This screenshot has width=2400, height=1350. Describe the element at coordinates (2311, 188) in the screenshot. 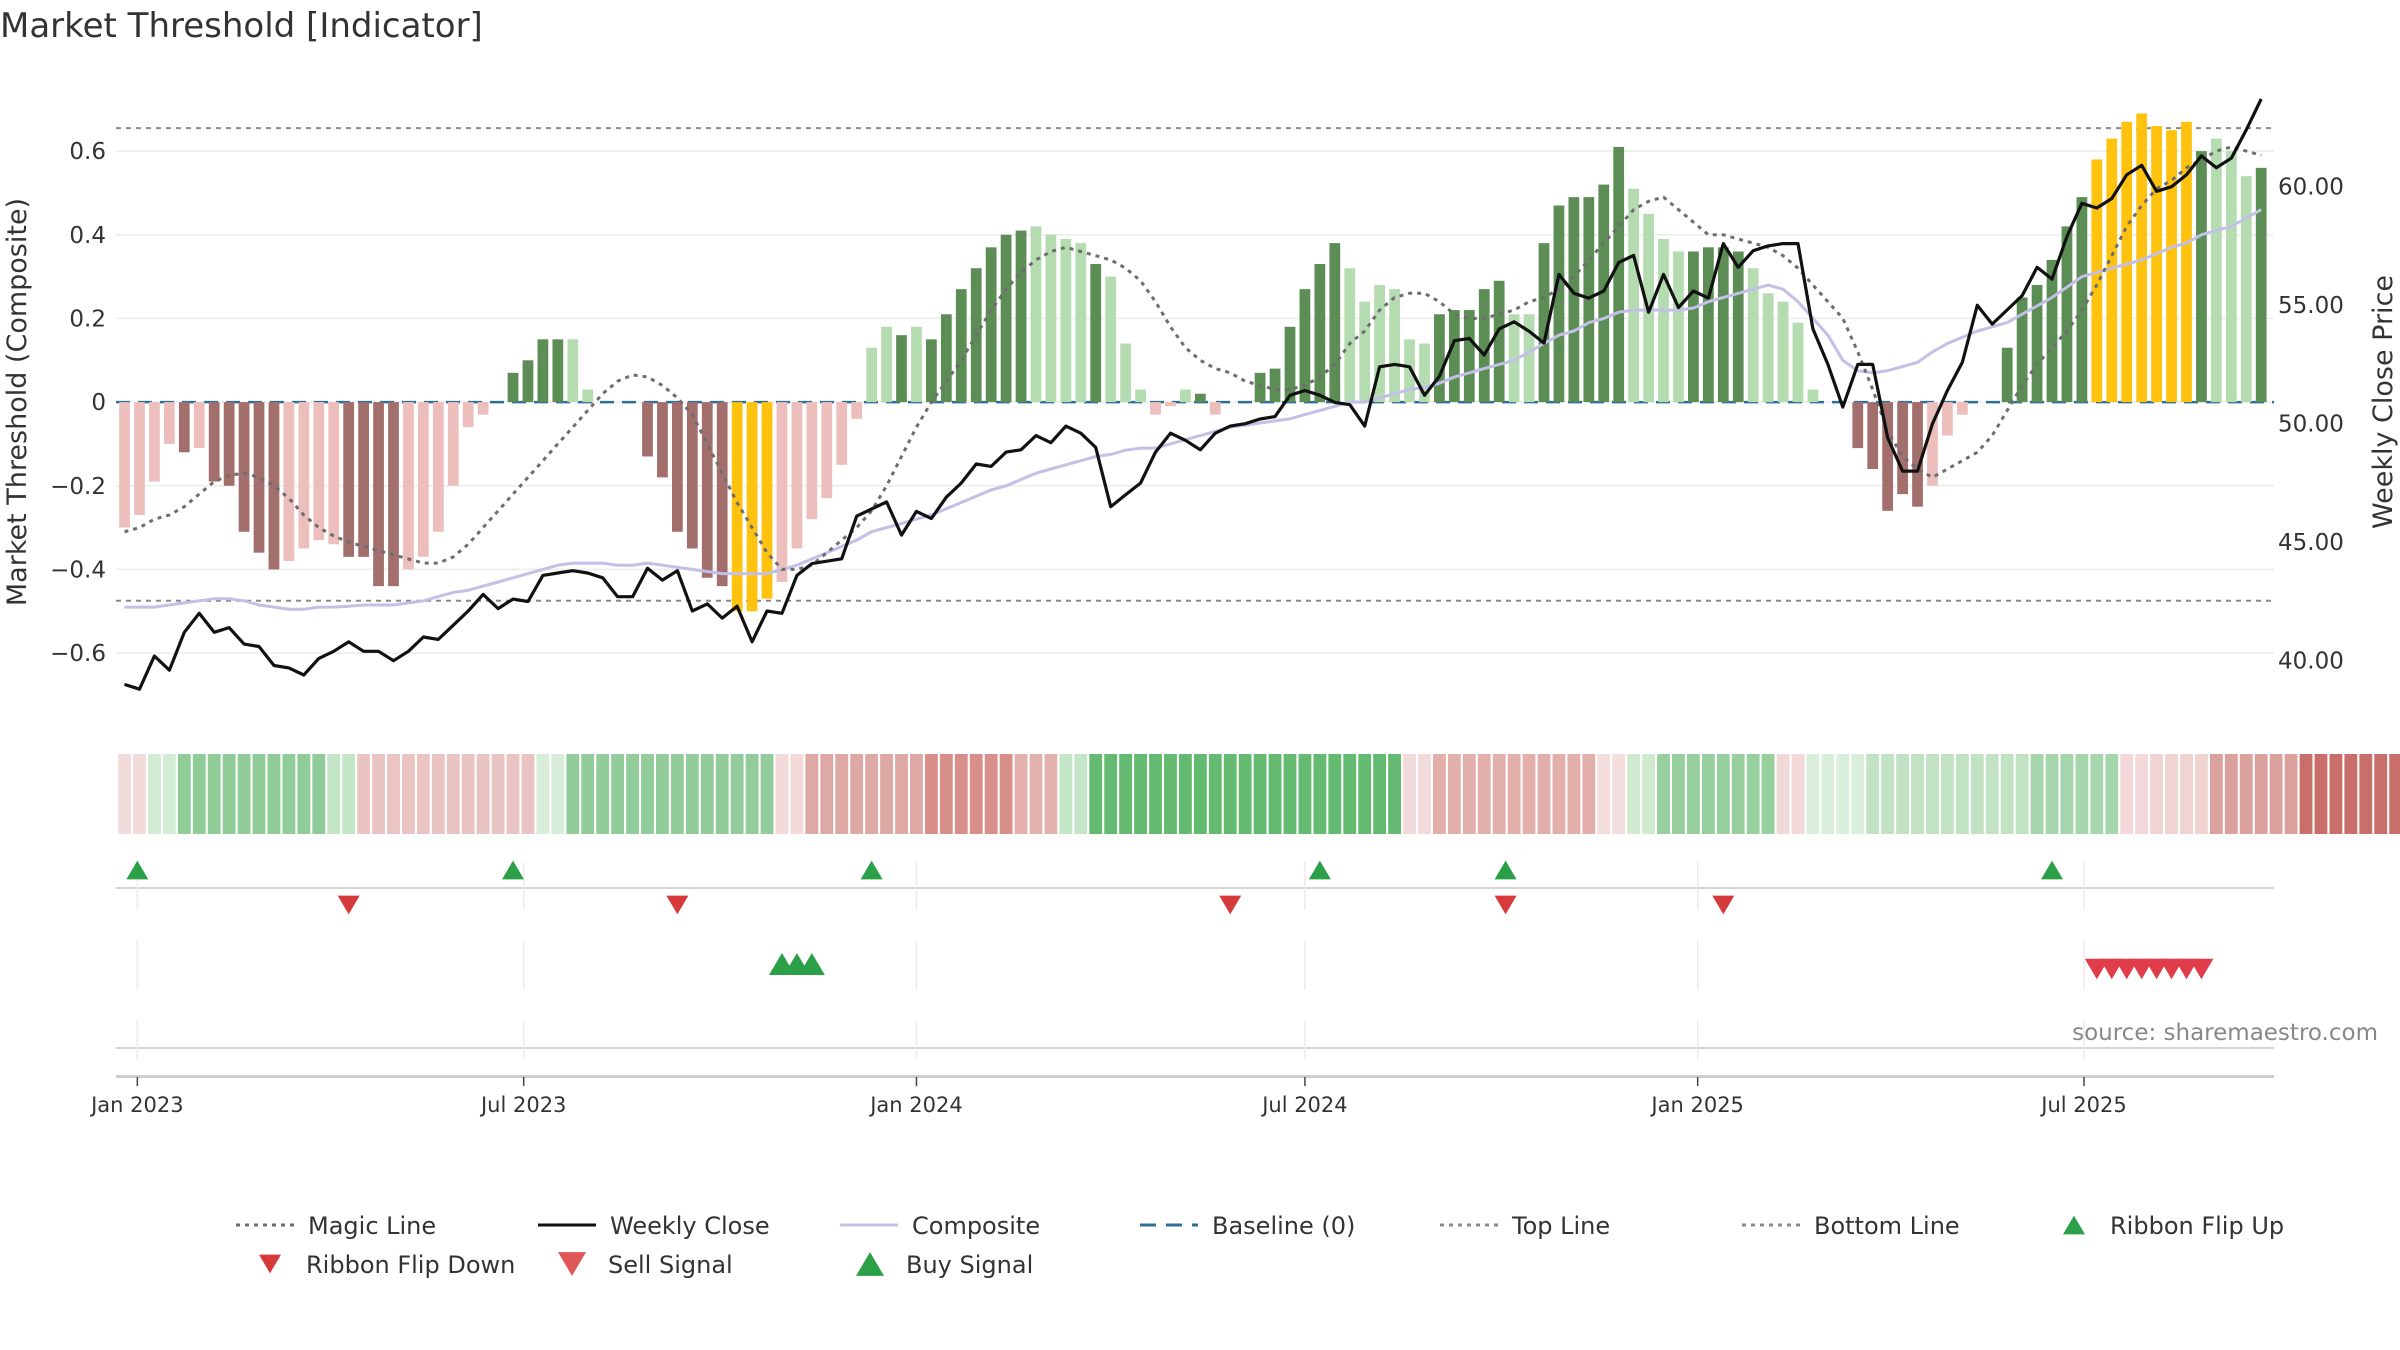

I see `y-right-tick-0: 60.00` at that location.